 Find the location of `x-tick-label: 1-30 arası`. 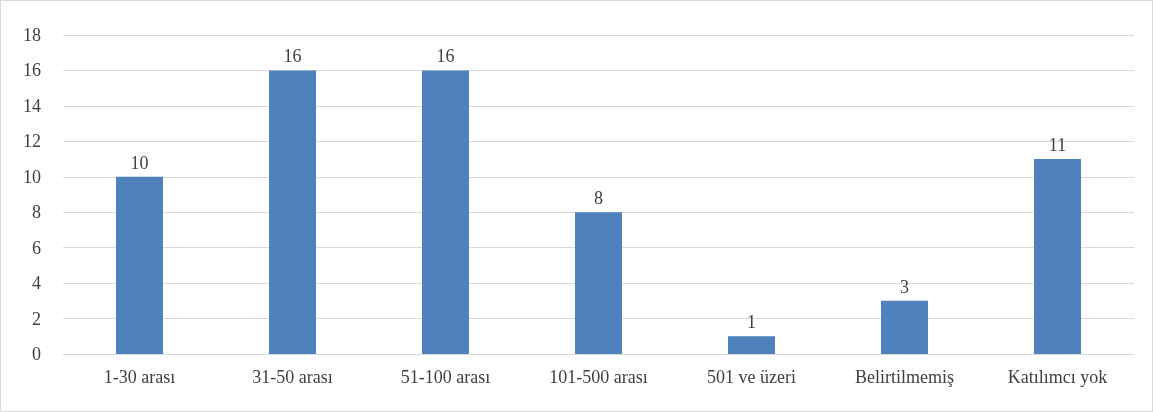

x-tick-label: 1-30 arası is located at coordinates (139, 377).